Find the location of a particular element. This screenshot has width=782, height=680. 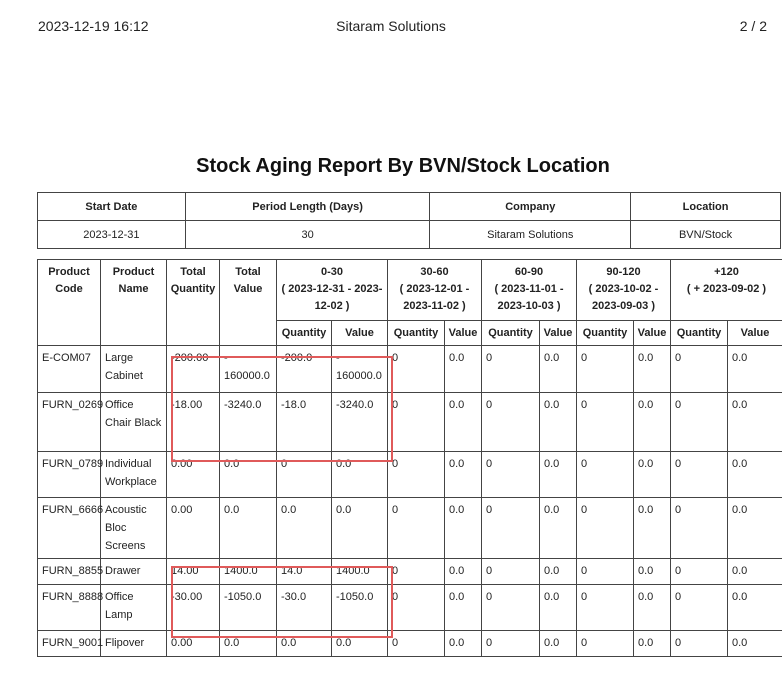

col-total-value: Total Value is located at coordinates (248, 302).